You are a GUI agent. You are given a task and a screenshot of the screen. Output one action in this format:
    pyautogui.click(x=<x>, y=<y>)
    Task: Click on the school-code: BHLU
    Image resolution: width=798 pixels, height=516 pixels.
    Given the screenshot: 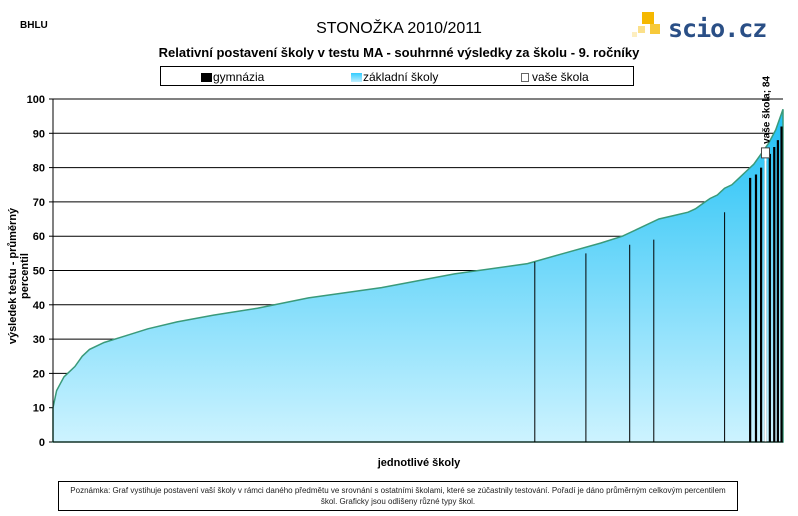 What is the action you would take?
    pyautogui.click(x=34, y=25)
    